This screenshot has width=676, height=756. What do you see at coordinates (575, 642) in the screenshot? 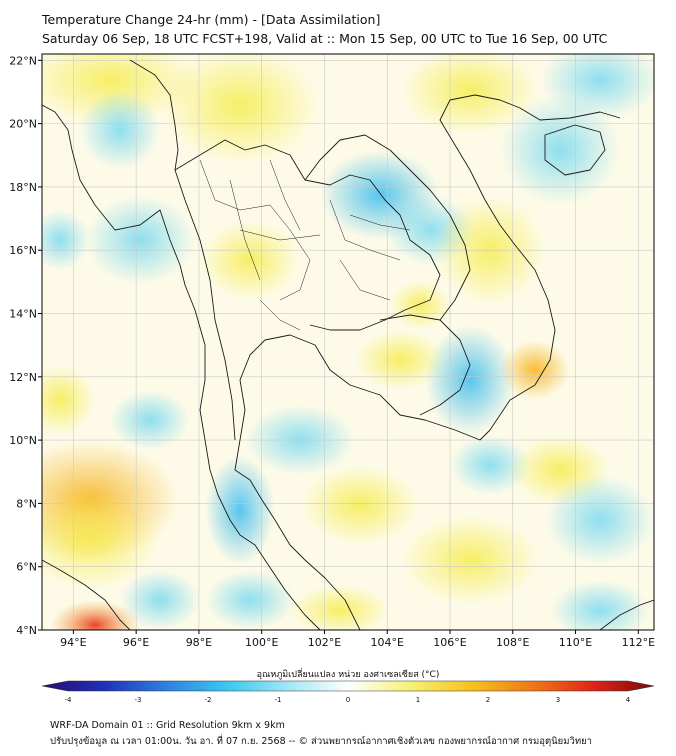
I see `lon-tick-label: 110°E` at bounding box center [575, 642].